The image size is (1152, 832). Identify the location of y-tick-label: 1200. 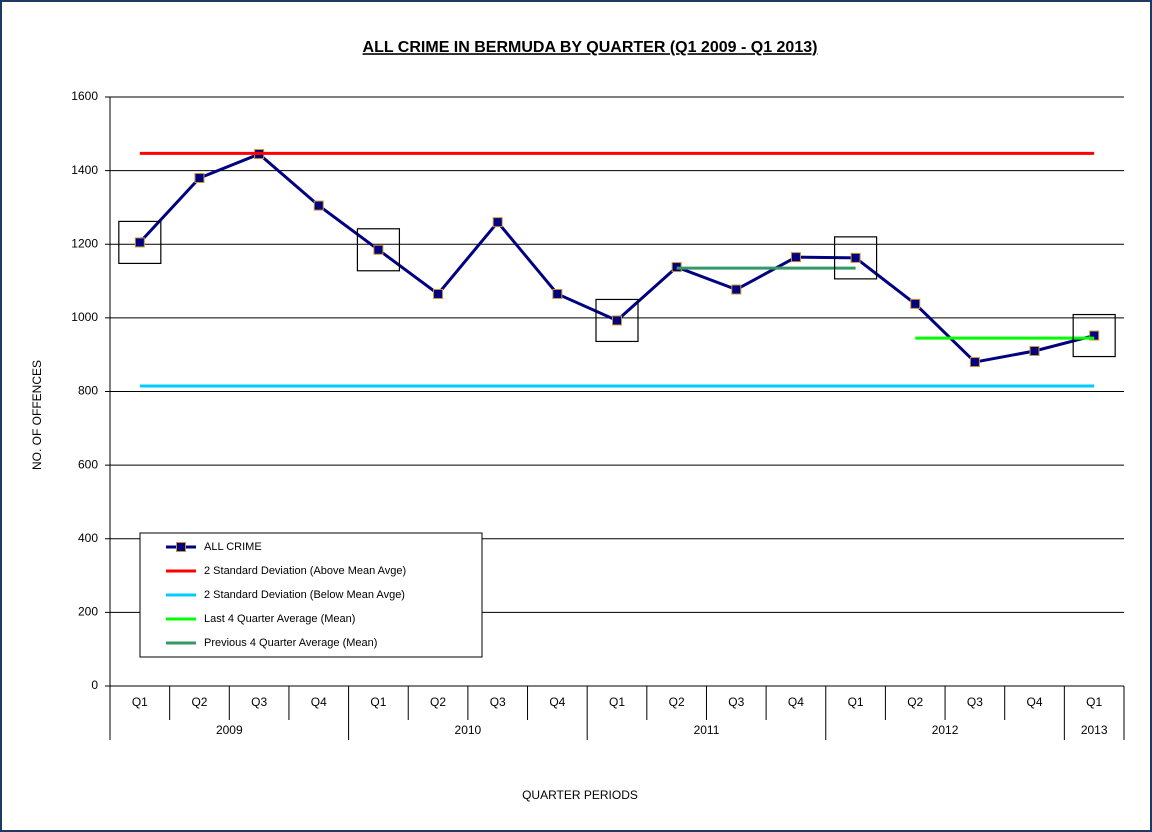
(84, 243).